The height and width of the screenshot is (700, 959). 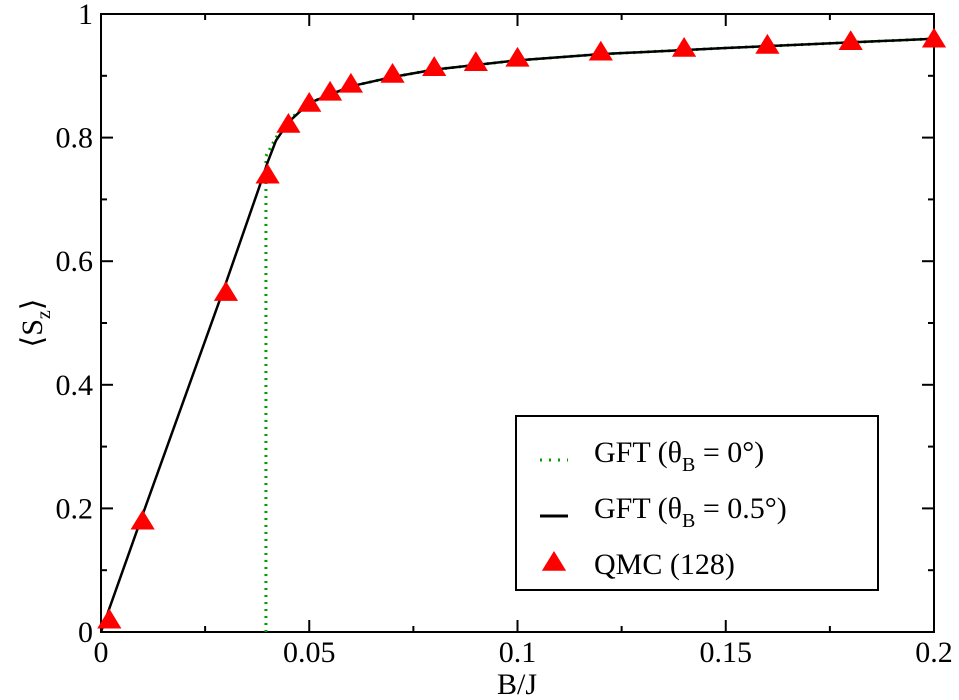 What do you see at coordinates (32, 333) in the screenshot?
I see `y-label-part: ⟨S` at bounding box center [32, 333].